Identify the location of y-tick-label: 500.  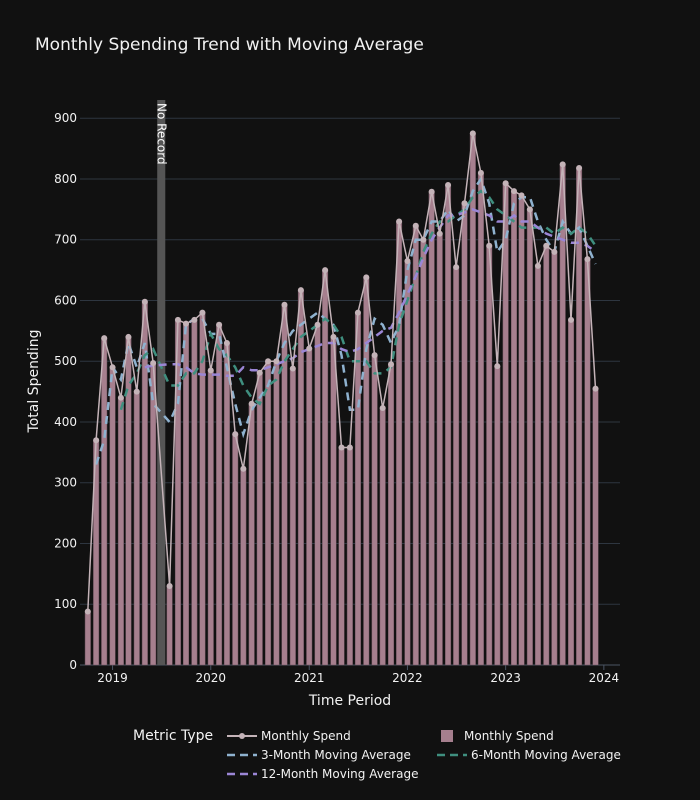
(65, 361).